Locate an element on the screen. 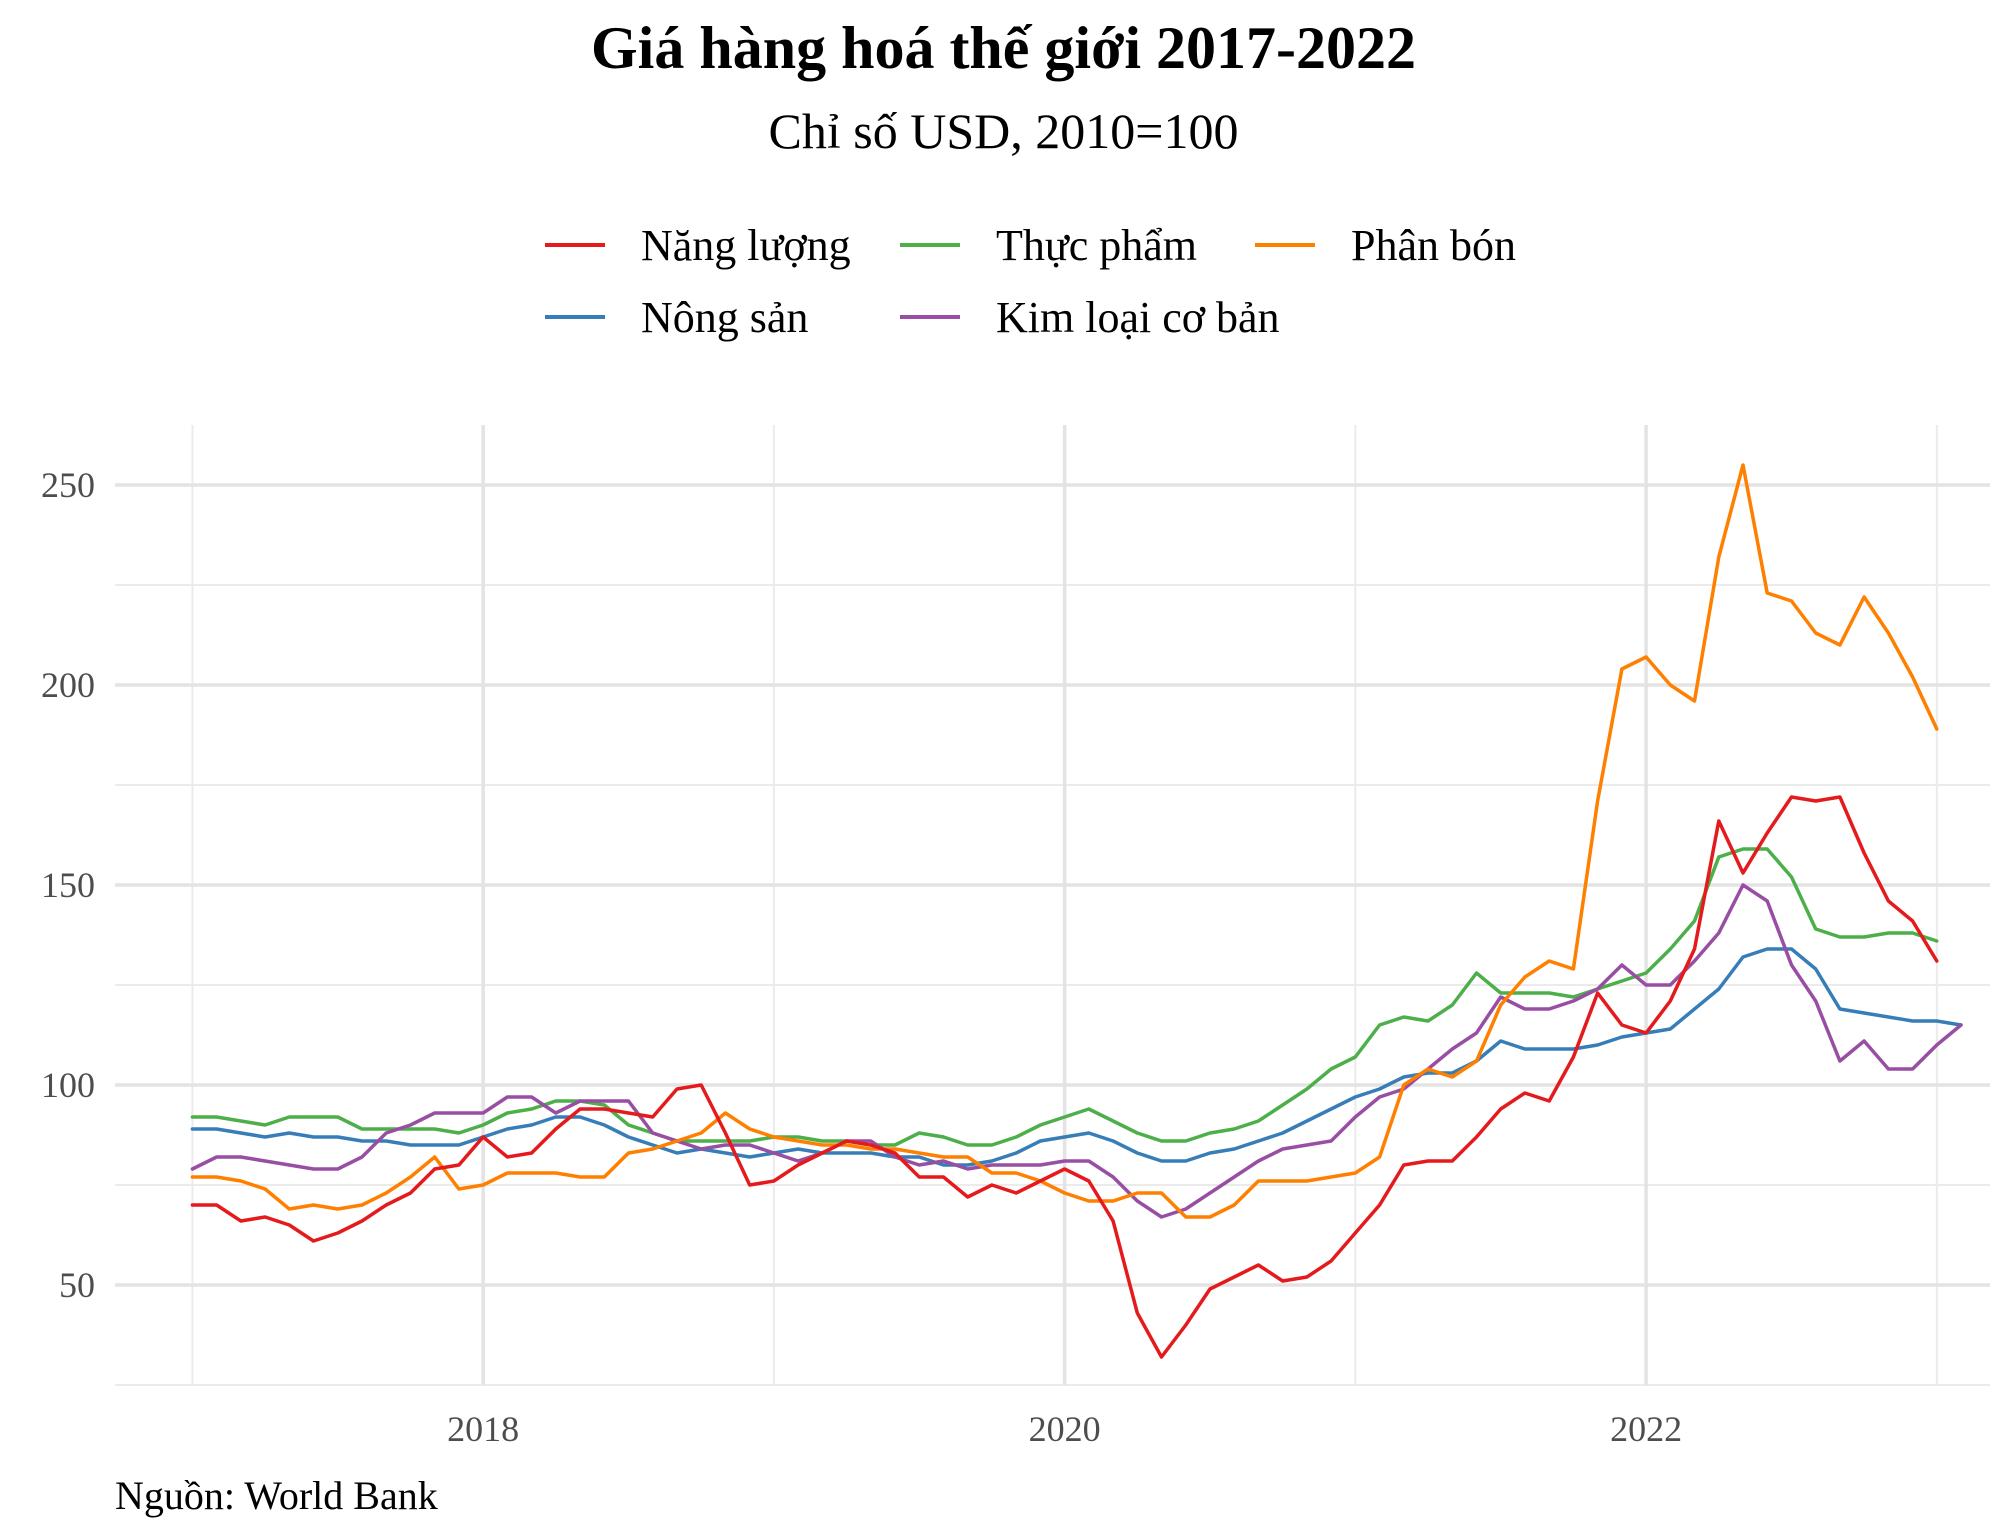  chart-title: Giá hàng hoá thế giới 2017-2022 is located at coordinates (1003, 48).